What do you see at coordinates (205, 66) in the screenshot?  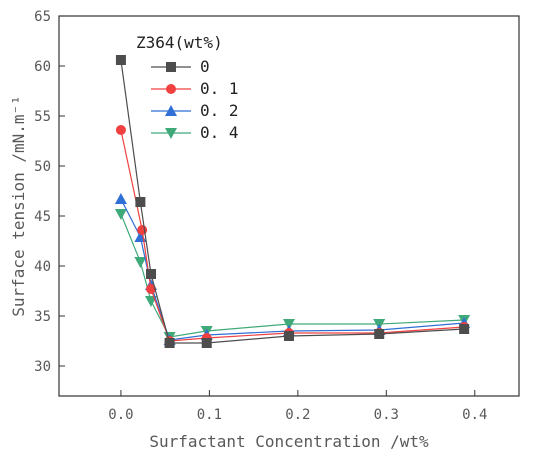 I see `legend-label: 0` at bounding box center [205, 66].